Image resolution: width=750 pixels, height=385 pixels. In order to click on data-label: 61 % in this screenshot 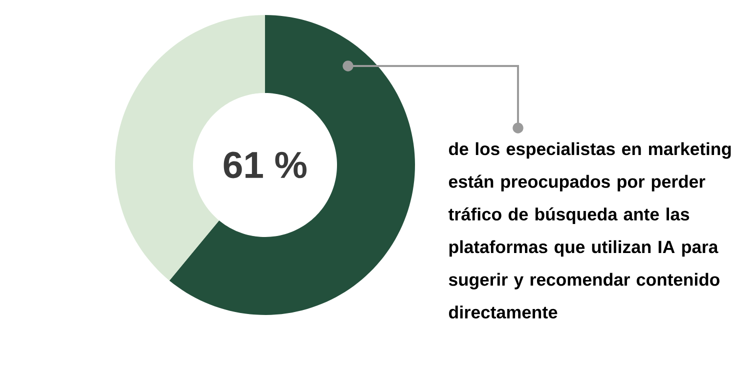, I will do `click(265, 165)`.